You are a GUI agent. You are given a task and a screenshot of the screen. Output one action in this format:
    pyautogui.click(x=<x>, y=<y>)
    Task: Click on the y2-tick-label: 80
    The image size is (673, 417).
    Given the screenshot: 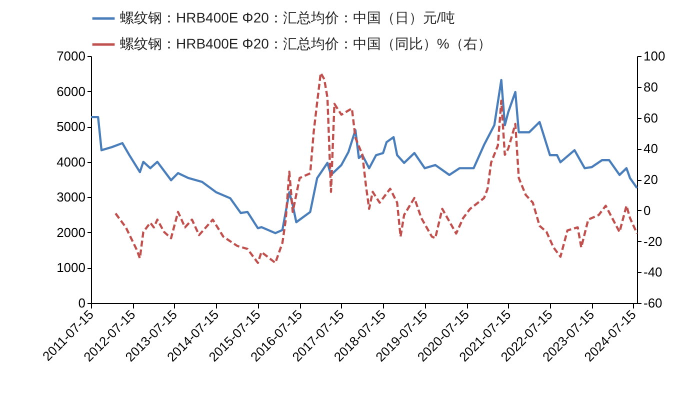 What is the action you would take?
    pyautogui.click(x=651, y=86)
    